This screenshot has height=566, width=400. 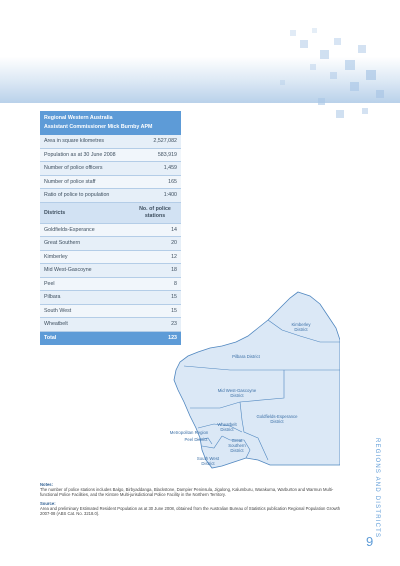 I want to click on boundary-southwest, so click(x=212, y=442).